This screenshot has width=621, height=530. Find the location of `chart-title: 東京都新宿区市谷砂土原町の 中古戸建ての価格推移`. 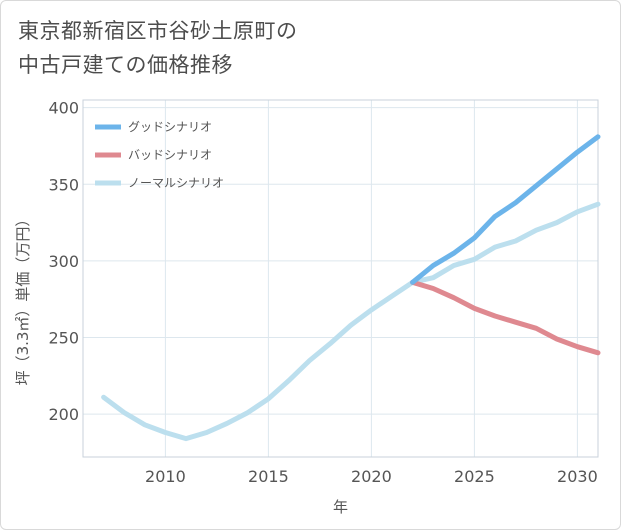

chart-title: 東京都新宿区市谷砂土原町の 中古戸建ての価格推移 is located at coordinates (228, 48).